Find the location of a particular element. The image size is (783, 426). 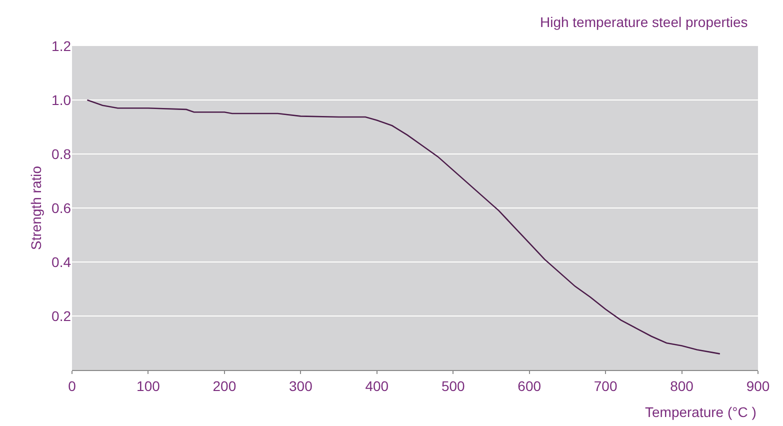

x-tick-label: 0 is located at coordinates (72, 386).